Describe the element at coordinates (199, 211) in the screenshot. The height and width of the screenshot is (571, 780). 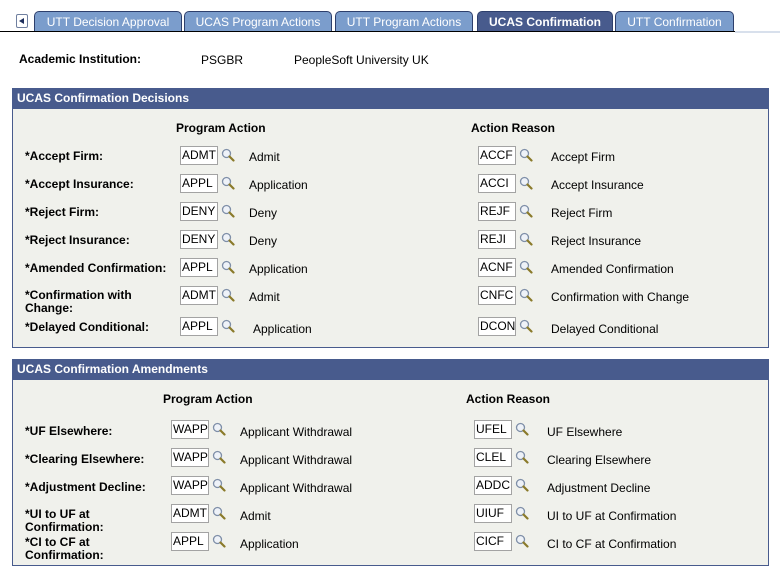
I see `reject-firm-program-action-input: DENY` at that location.